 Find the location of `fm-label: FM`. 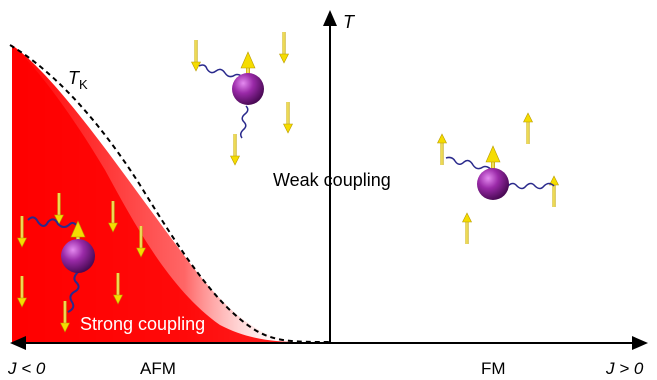

fm-label: FM is located at coordinates (493, 368).